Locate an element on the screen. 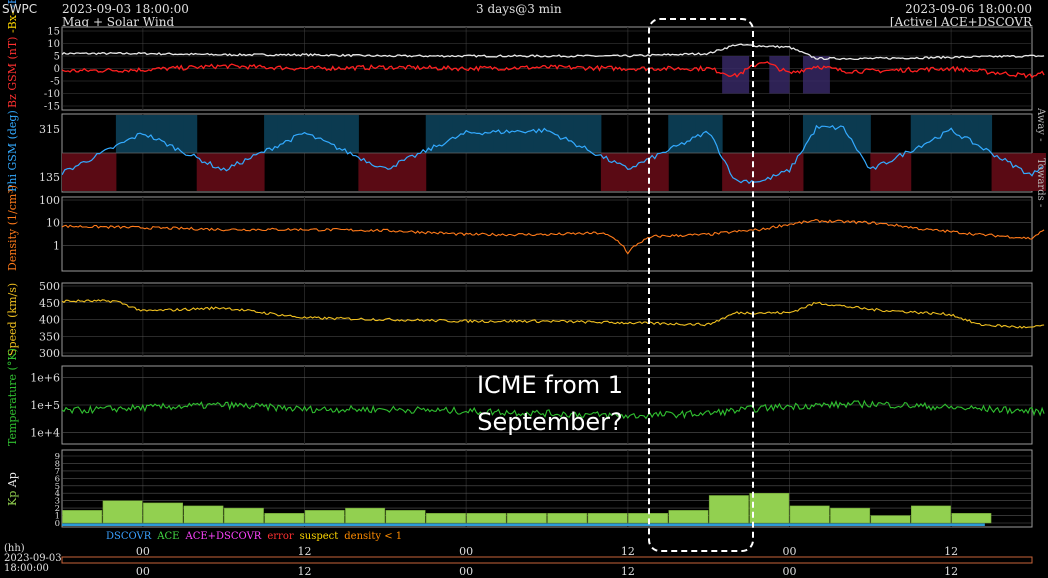  p4-ytick-2: 400 is located at coordinates (49, 320).